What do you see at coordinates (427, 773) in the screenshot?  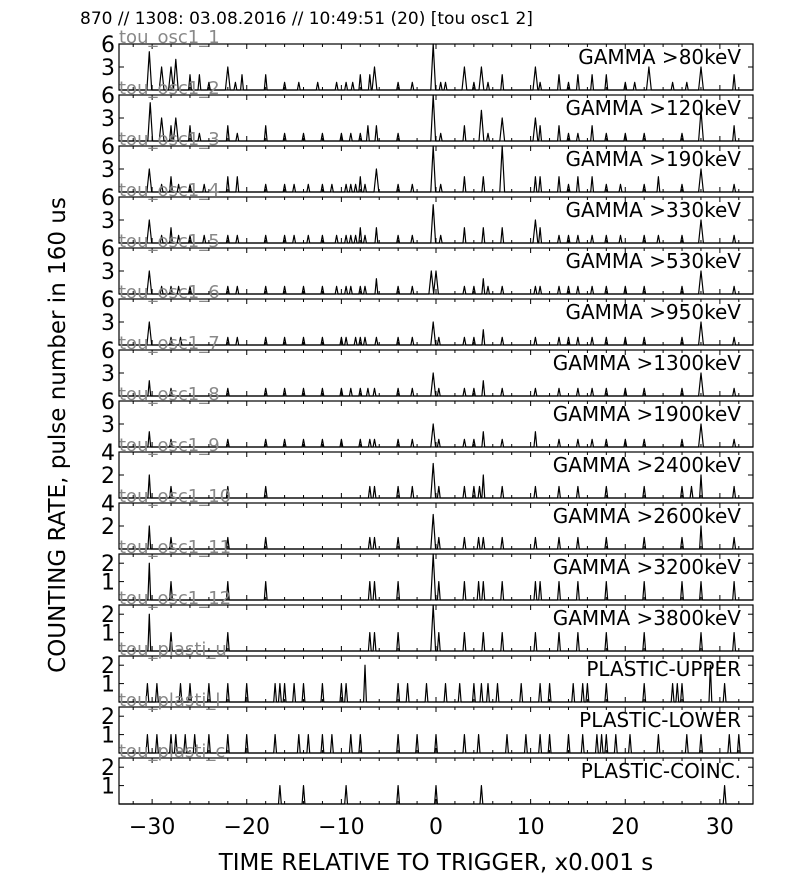 I see `panel-tou_plasti_c: 12 PLASTIC-COINC. tou_plasti_c` at bounding box center [427, 773].